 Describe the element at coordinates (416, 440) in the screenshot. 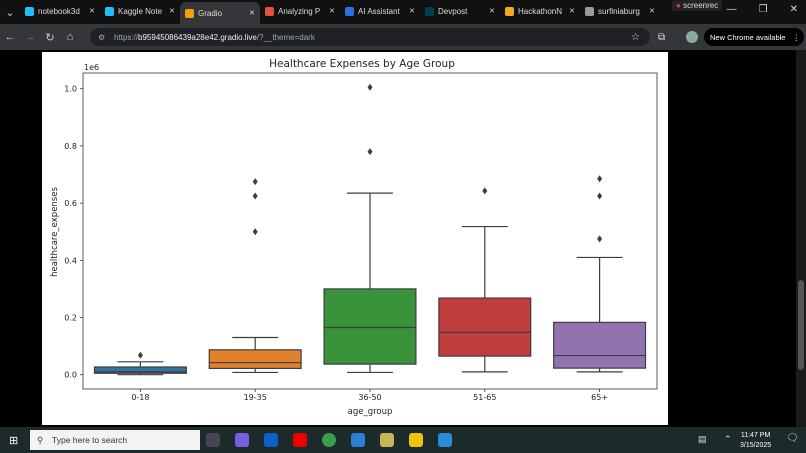

I see `sticky-notes-icon` at that location.